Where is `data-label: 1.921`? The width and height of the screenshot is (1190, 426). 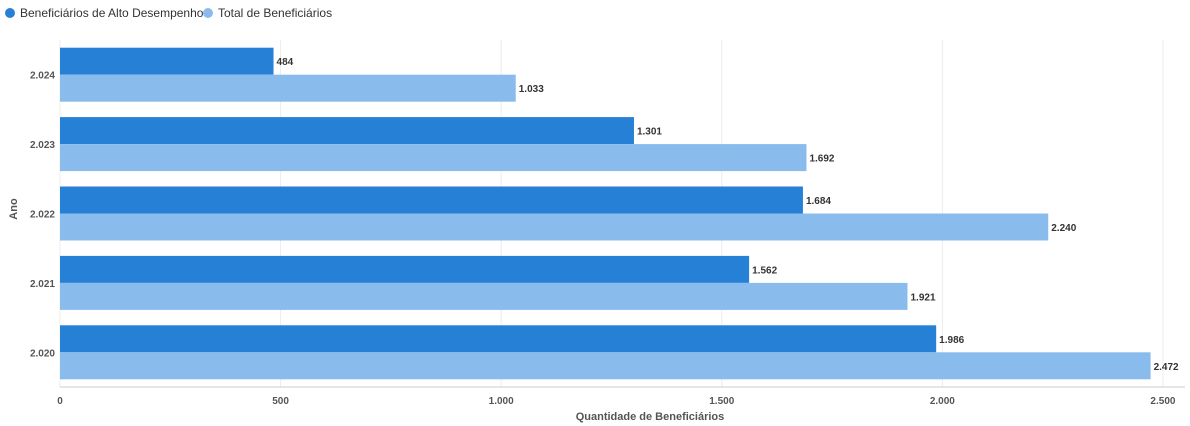
data-label: 1.921 is located at coordinates (923, 297).